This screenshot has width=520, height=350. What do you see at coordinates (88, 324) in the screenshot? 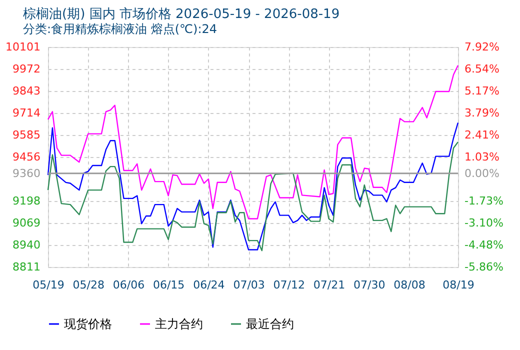
I see `legend-label: 现货价格` at bounding box center [88, 324].